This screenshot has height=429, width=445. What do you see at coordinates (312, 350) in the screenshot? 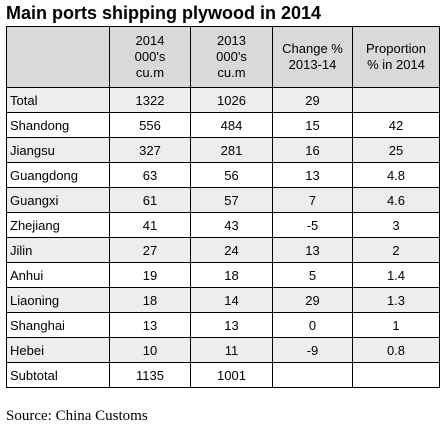
I see `change-percent: -9` at bounding box center [312, 350].